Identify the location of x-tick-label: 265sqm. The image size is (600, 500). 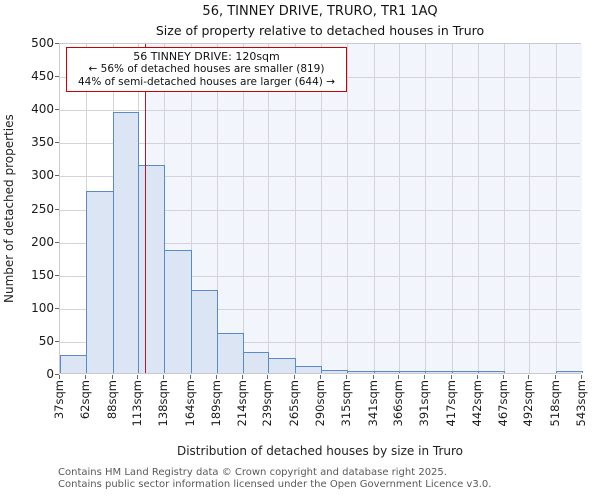
(294, 403).